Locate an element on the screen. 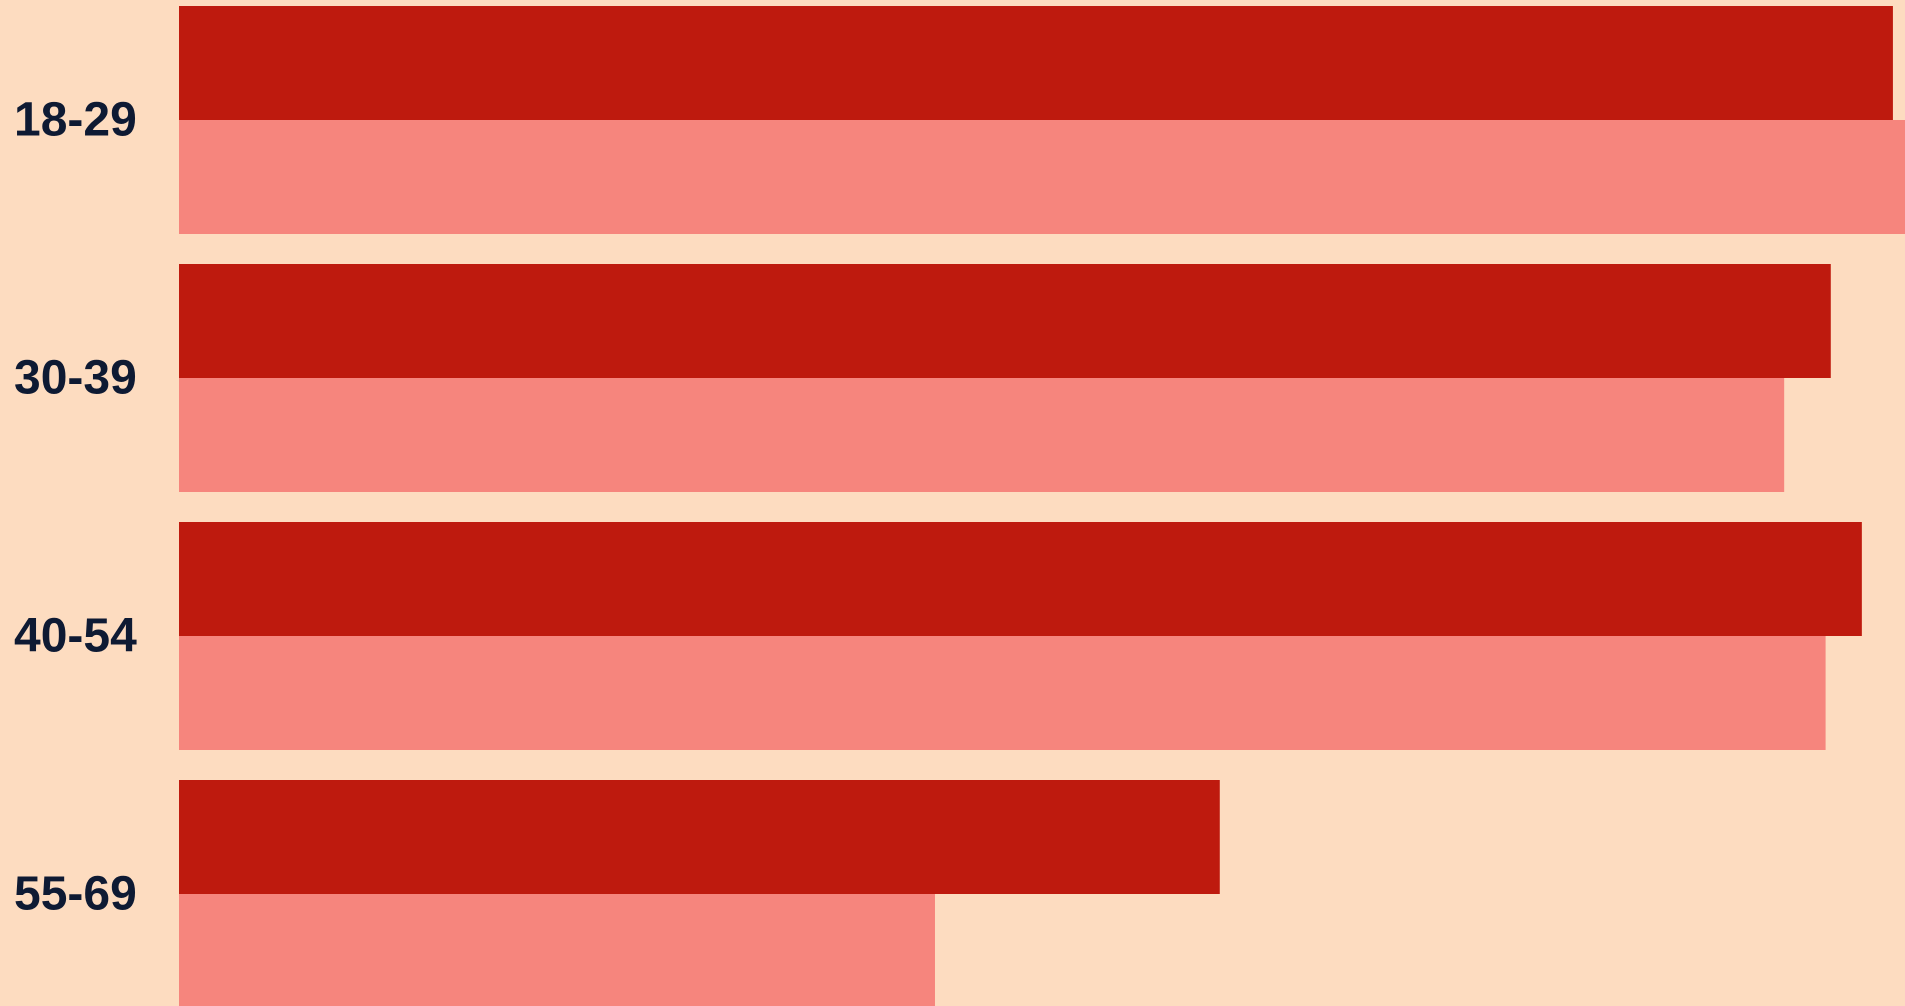 This screenshot has height=1006, width=1905. category-label-40-54: 40-54 is located at coordinates (75, 636).